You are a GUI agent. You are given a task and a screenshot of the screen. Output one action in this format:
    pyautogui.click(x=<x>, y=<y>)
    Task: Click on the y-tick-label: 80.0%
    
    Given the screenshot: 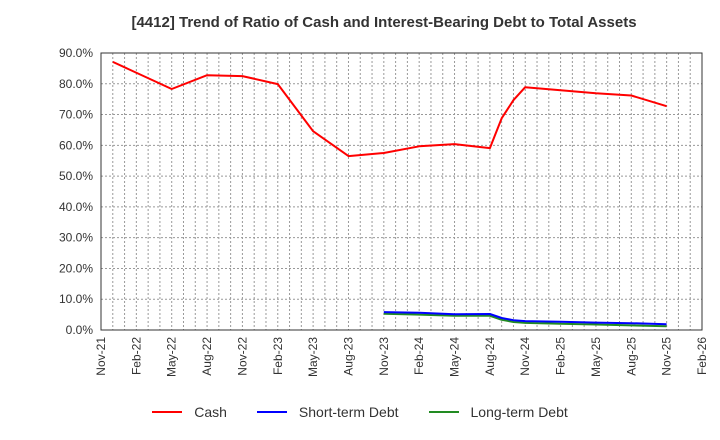 What is the action you would take?
    pyautogui.click(x=76, y=84)
    